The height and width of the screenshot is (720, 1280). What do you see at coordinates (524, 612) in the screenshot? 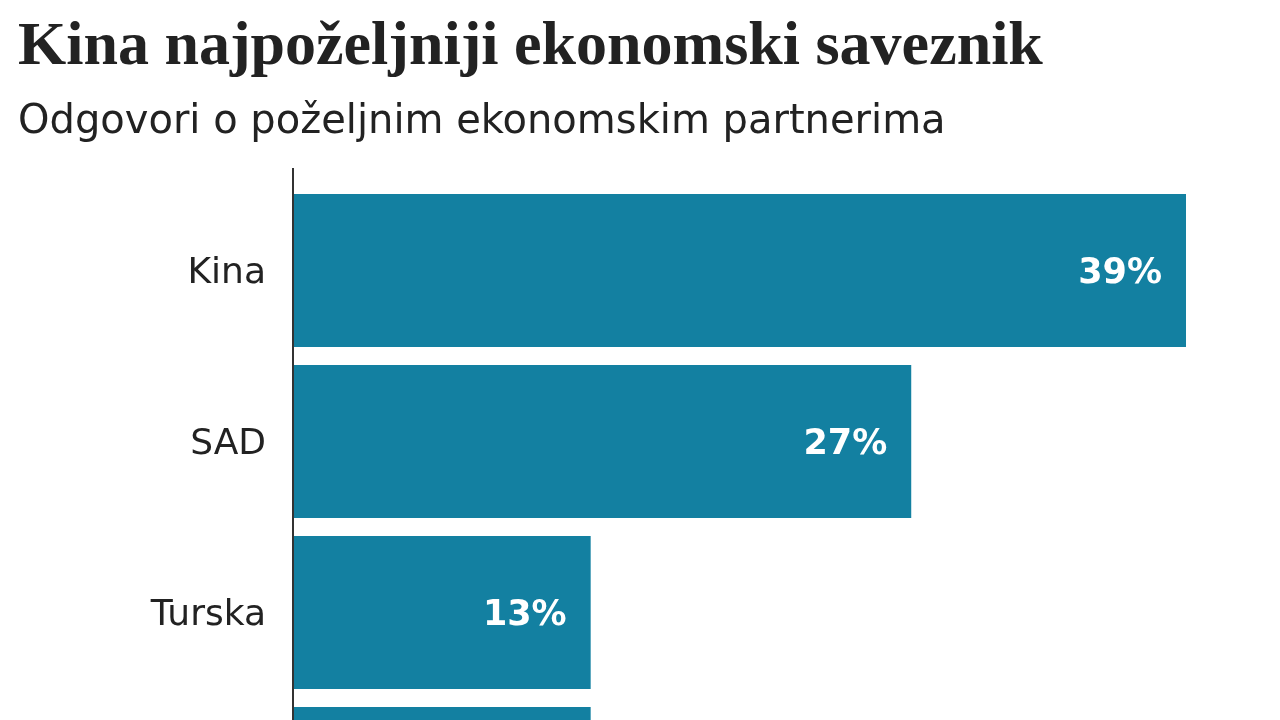
I see `data-label: 13%` at bounding box center [524, 612].